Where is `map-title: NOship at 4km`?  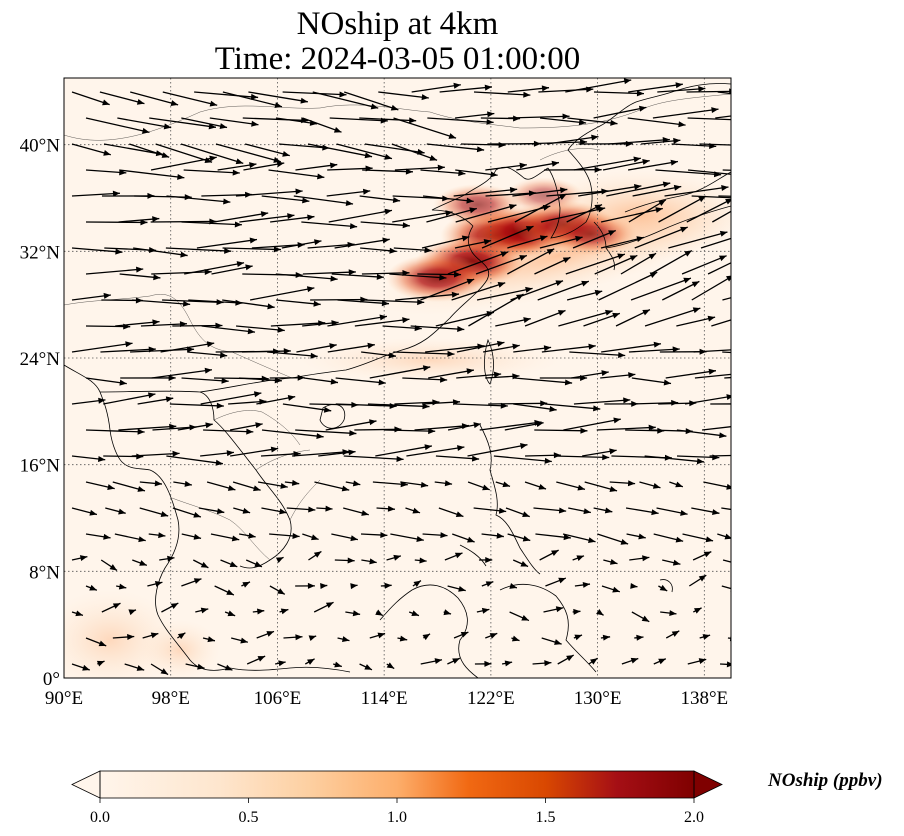
map-title: NOship at 4km is located at coordinates (397, 24).